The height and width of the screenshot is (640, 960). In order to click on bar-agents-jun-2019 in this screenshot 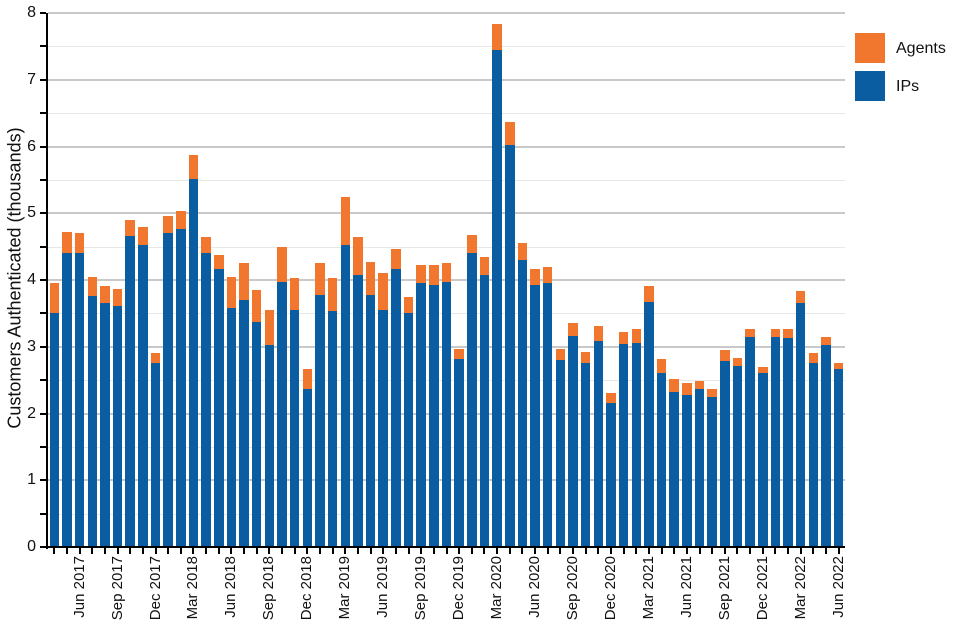, I will do `click(383, 292)`.